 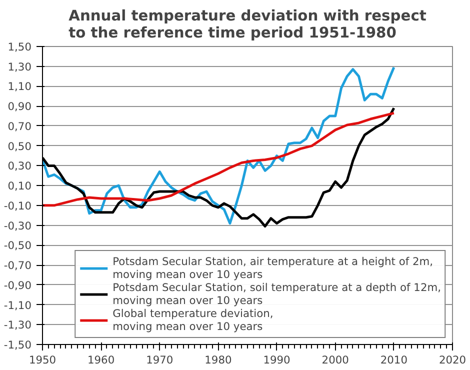 What do you see at coordinates (18, 225) in the screenshot?
I see `y-tick-label: -0,30` at bounding box center [18, 225].